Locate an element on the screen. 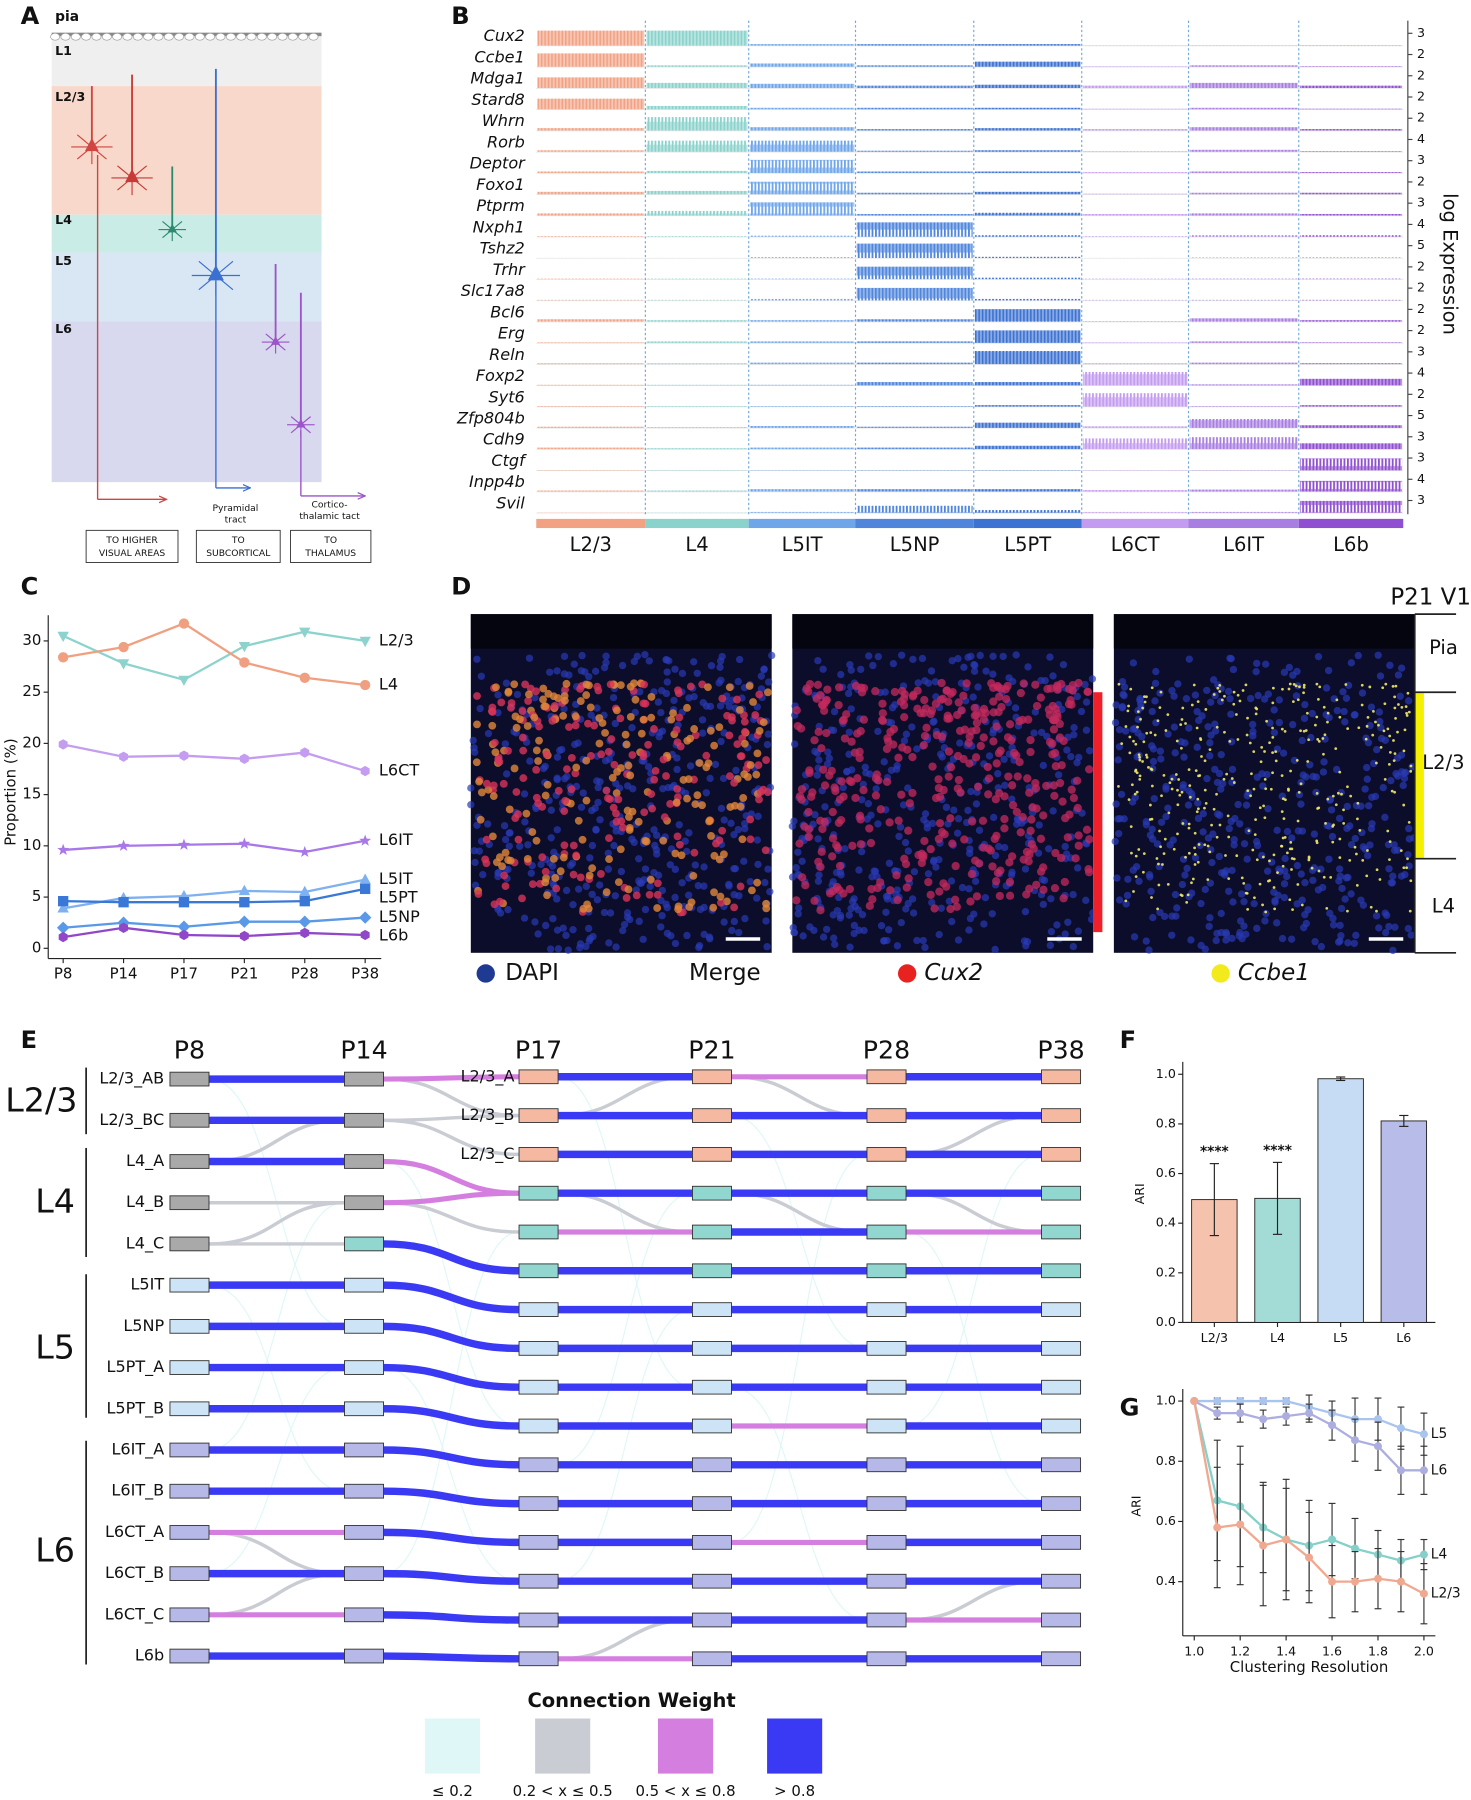  layer-label: L2/3 is located at coordinates (1443, 762).